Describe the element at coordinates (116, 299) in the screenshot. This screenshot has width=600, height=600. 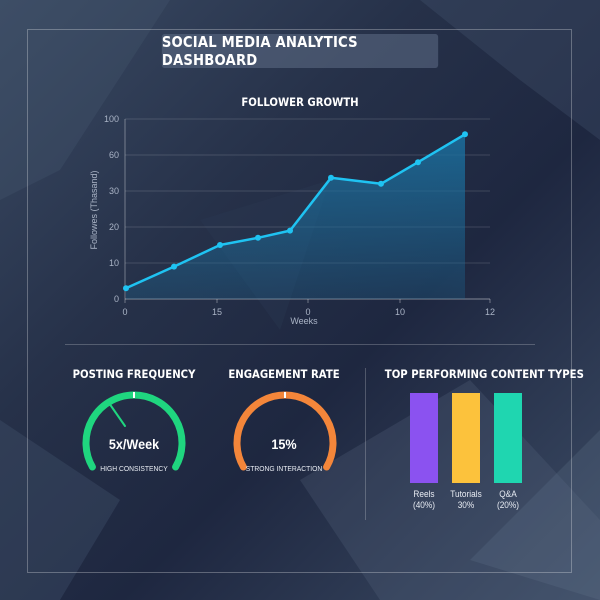
I see `y-tick-label: 0` at that location.